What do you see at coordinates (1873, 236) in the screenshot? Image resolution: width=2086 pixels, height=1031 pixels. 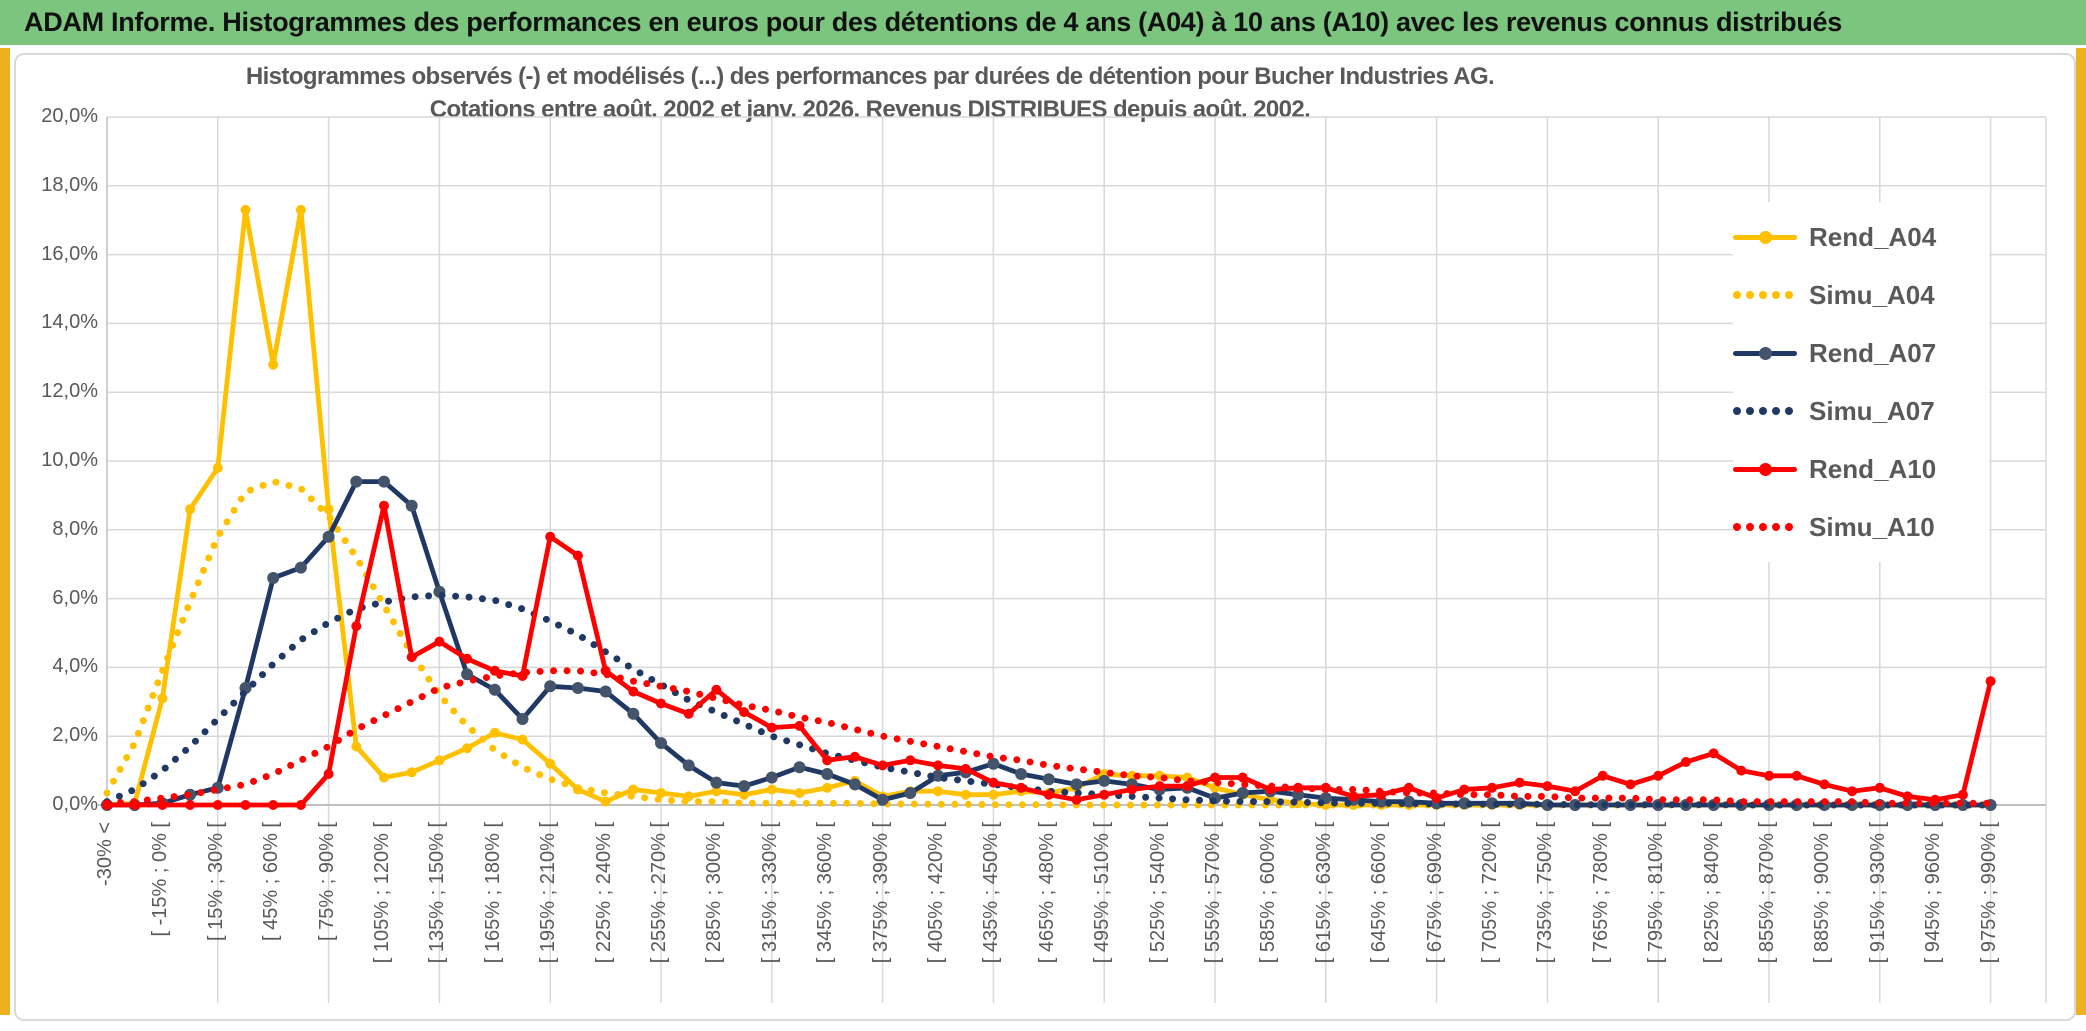 I see `legend-label: Rend_A04` at bounding box center [1873, 236].